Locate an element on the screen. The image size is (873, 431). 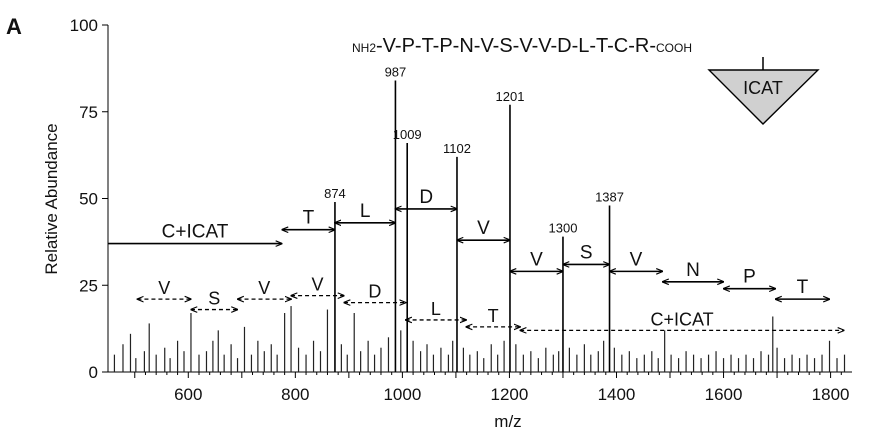
y-tick-label: 0 is located at coordinates (93, 372).